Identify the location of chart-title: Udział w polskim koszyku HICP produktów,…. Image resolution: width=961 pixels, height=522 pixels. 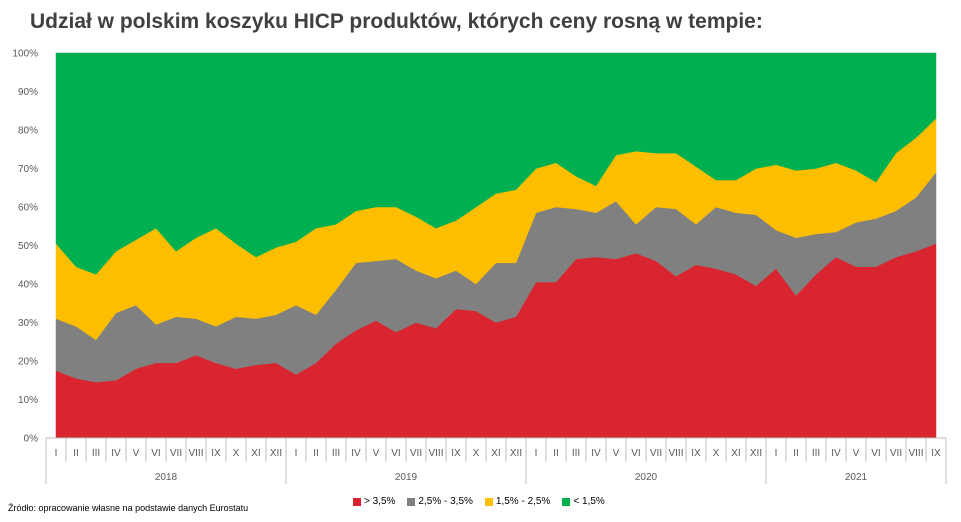
(396, 21).